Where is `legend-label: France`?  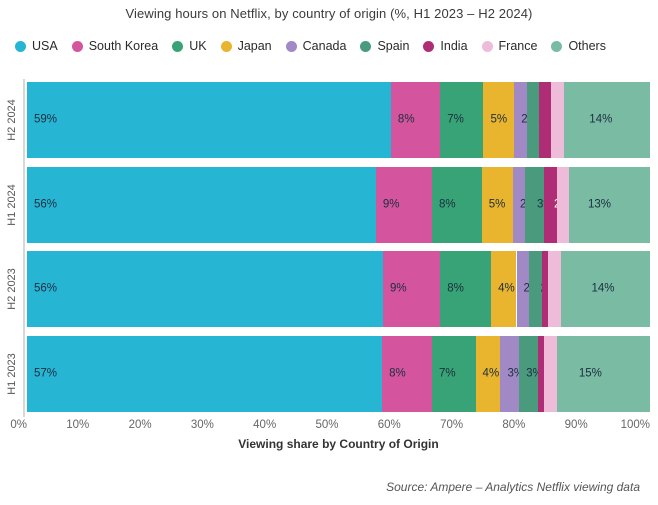
legend-label: France is located at coordinates (518, 46).